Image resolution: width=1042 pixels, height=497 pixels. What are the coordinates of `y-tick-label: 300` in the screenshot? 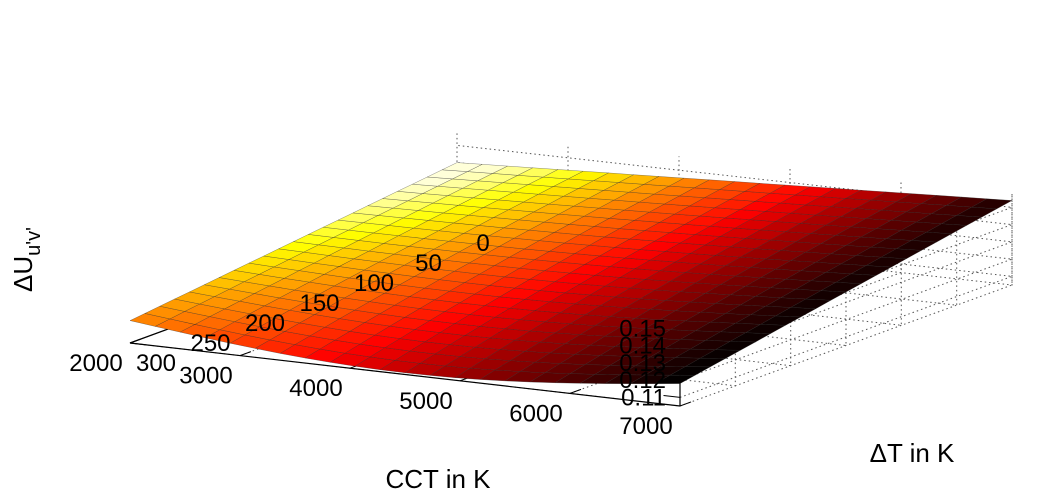 It's located at (156, 363).